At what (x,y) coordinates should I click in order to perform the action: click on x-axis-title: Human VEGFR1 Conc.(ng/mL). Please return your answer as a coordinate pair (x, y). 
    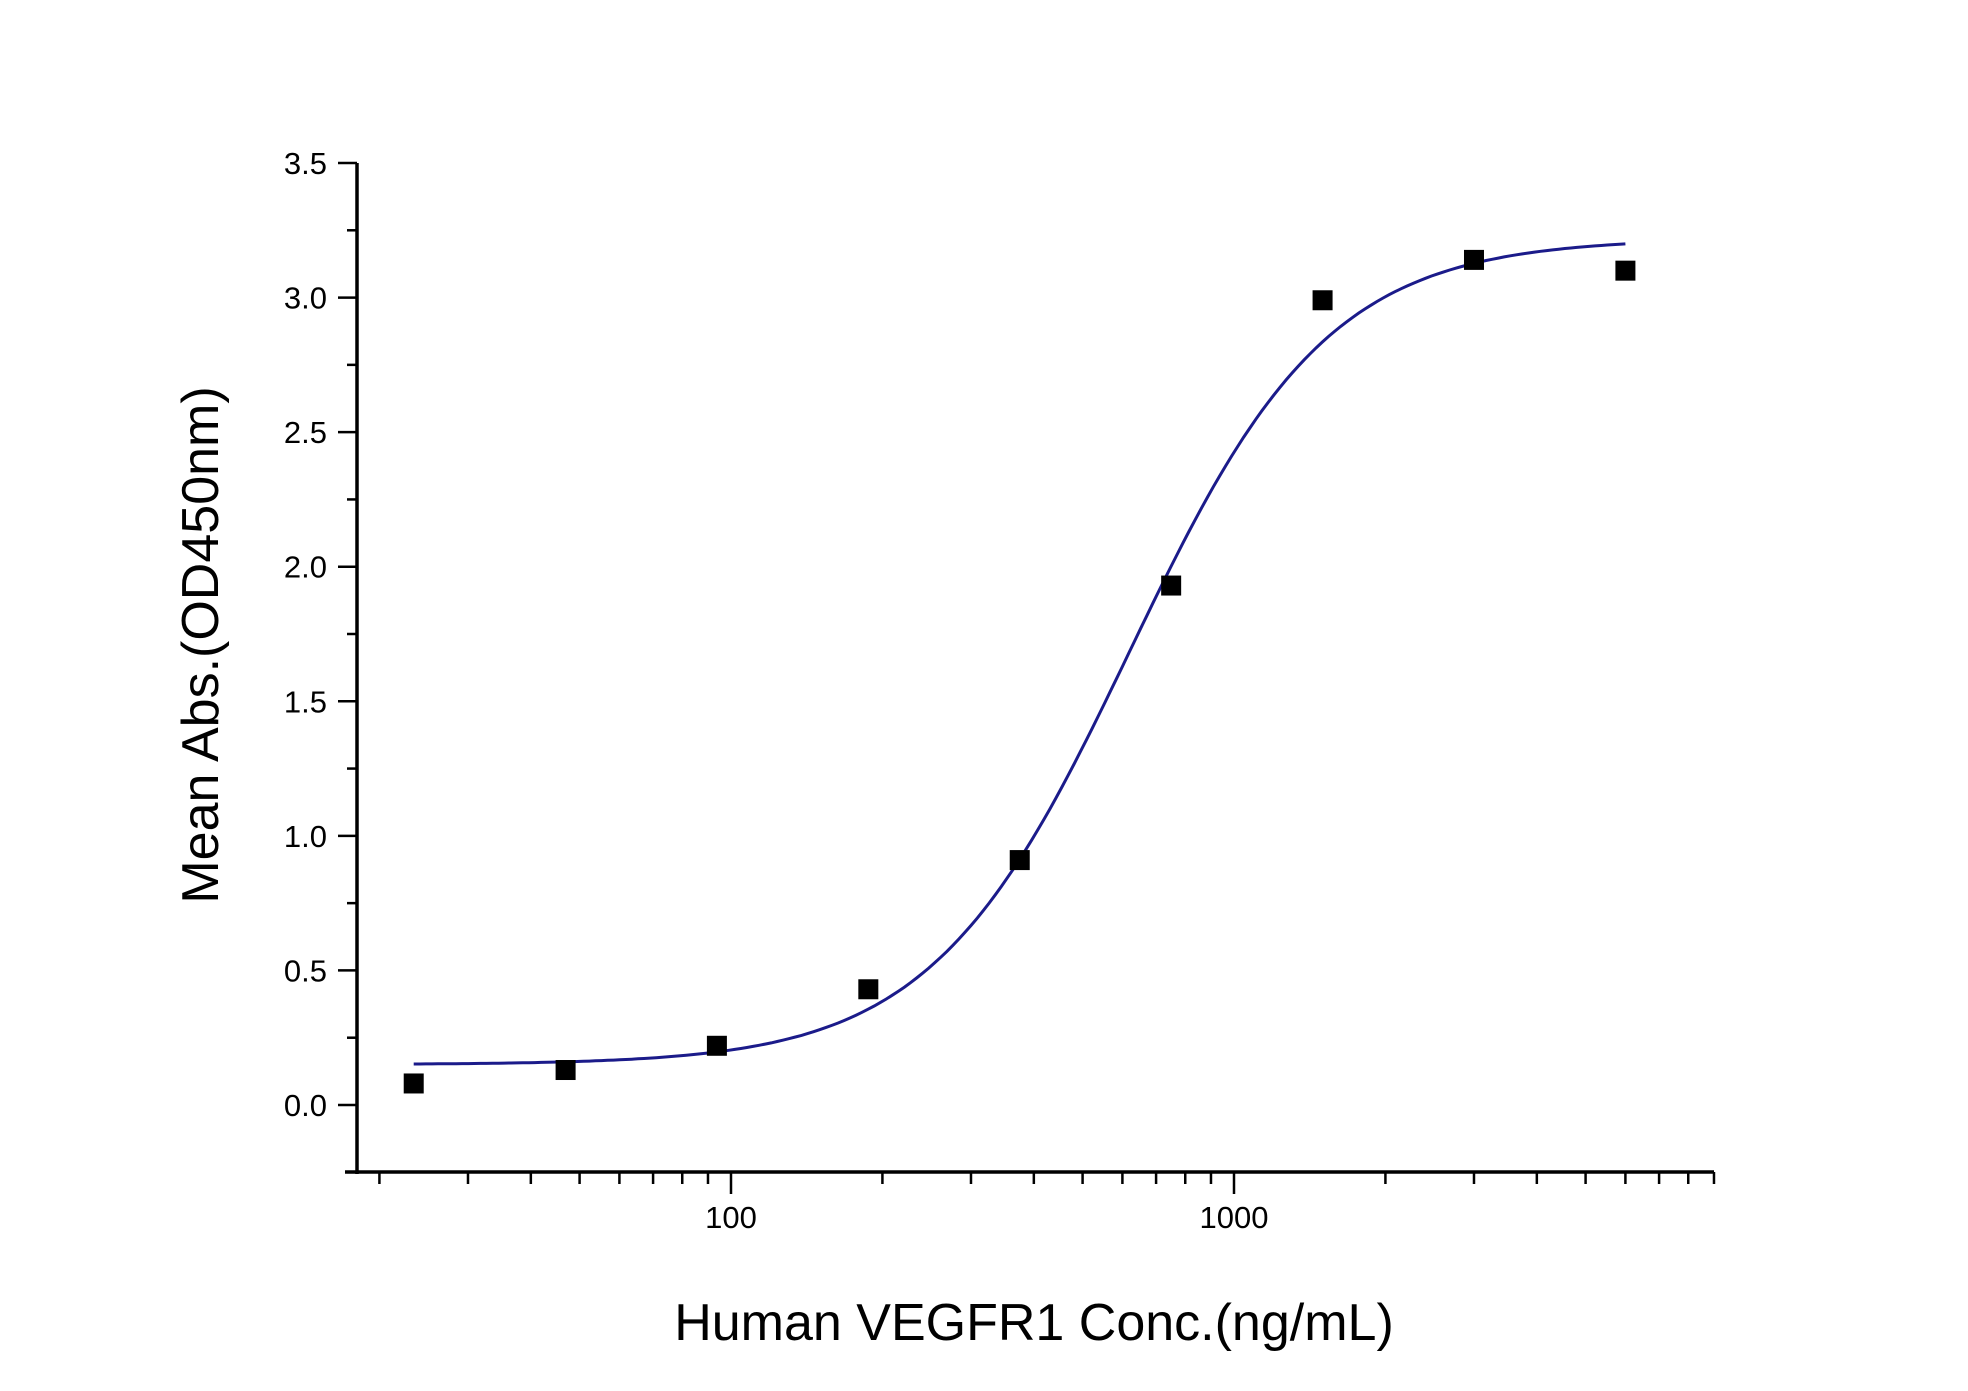
    Looking at the image, I should click on (1034, 1323).